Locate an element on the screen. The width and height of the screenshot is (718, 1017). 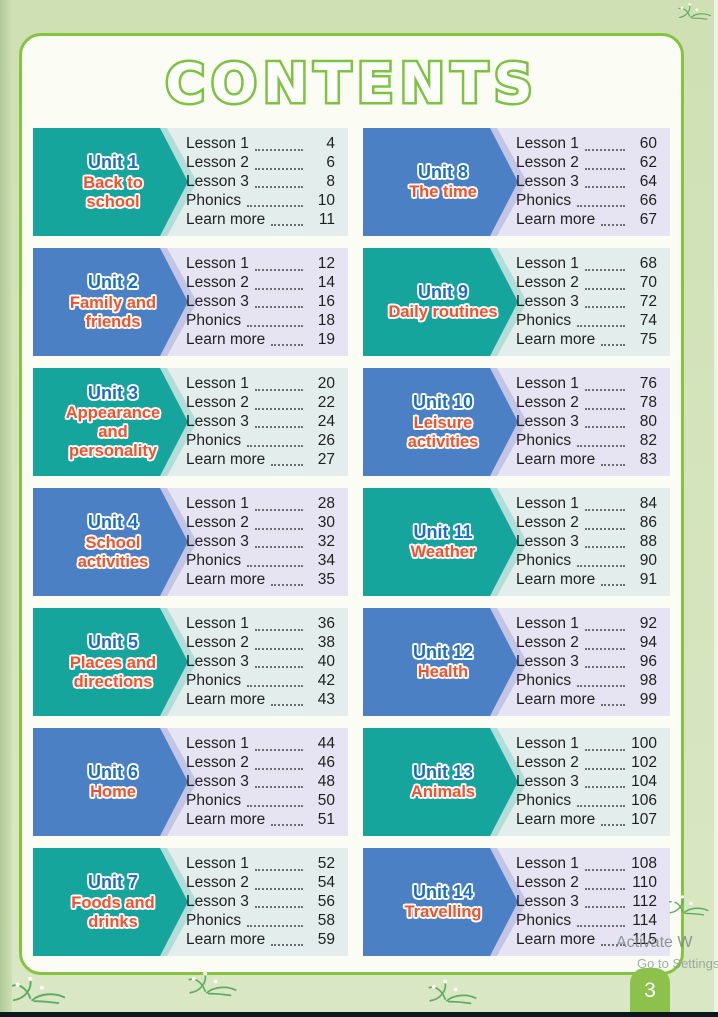
lesson-row: Phonics 50 is located at coordinates (260, 800).